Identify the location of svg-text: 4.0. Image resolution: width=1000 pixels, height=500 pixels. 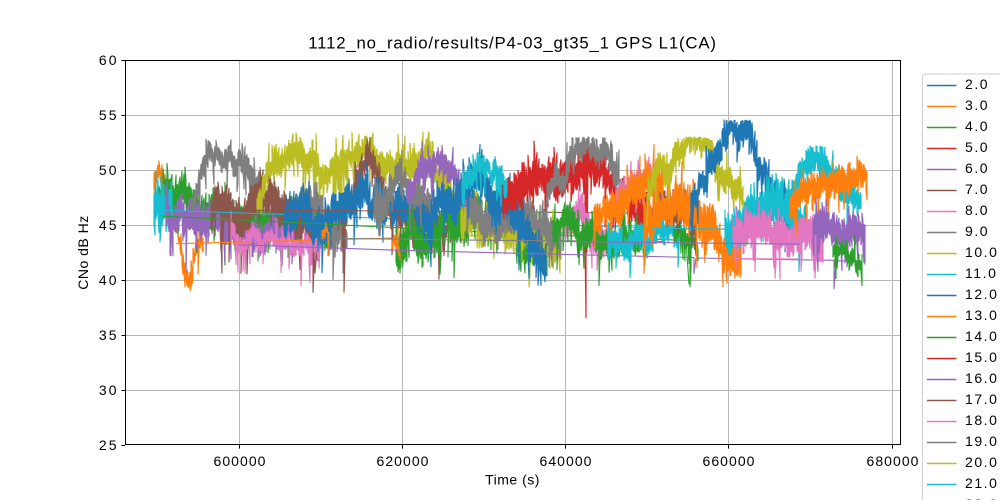
(977, 126).